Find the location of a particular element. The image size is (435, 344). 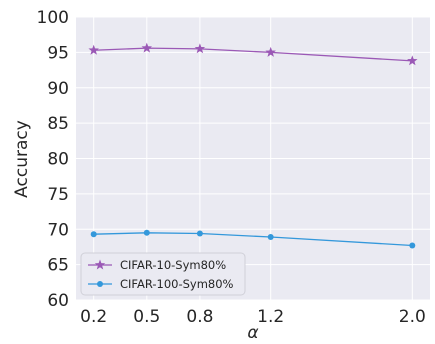

legend-label: CIFAR-10-Sym80% is located at coordinates (173, 265).